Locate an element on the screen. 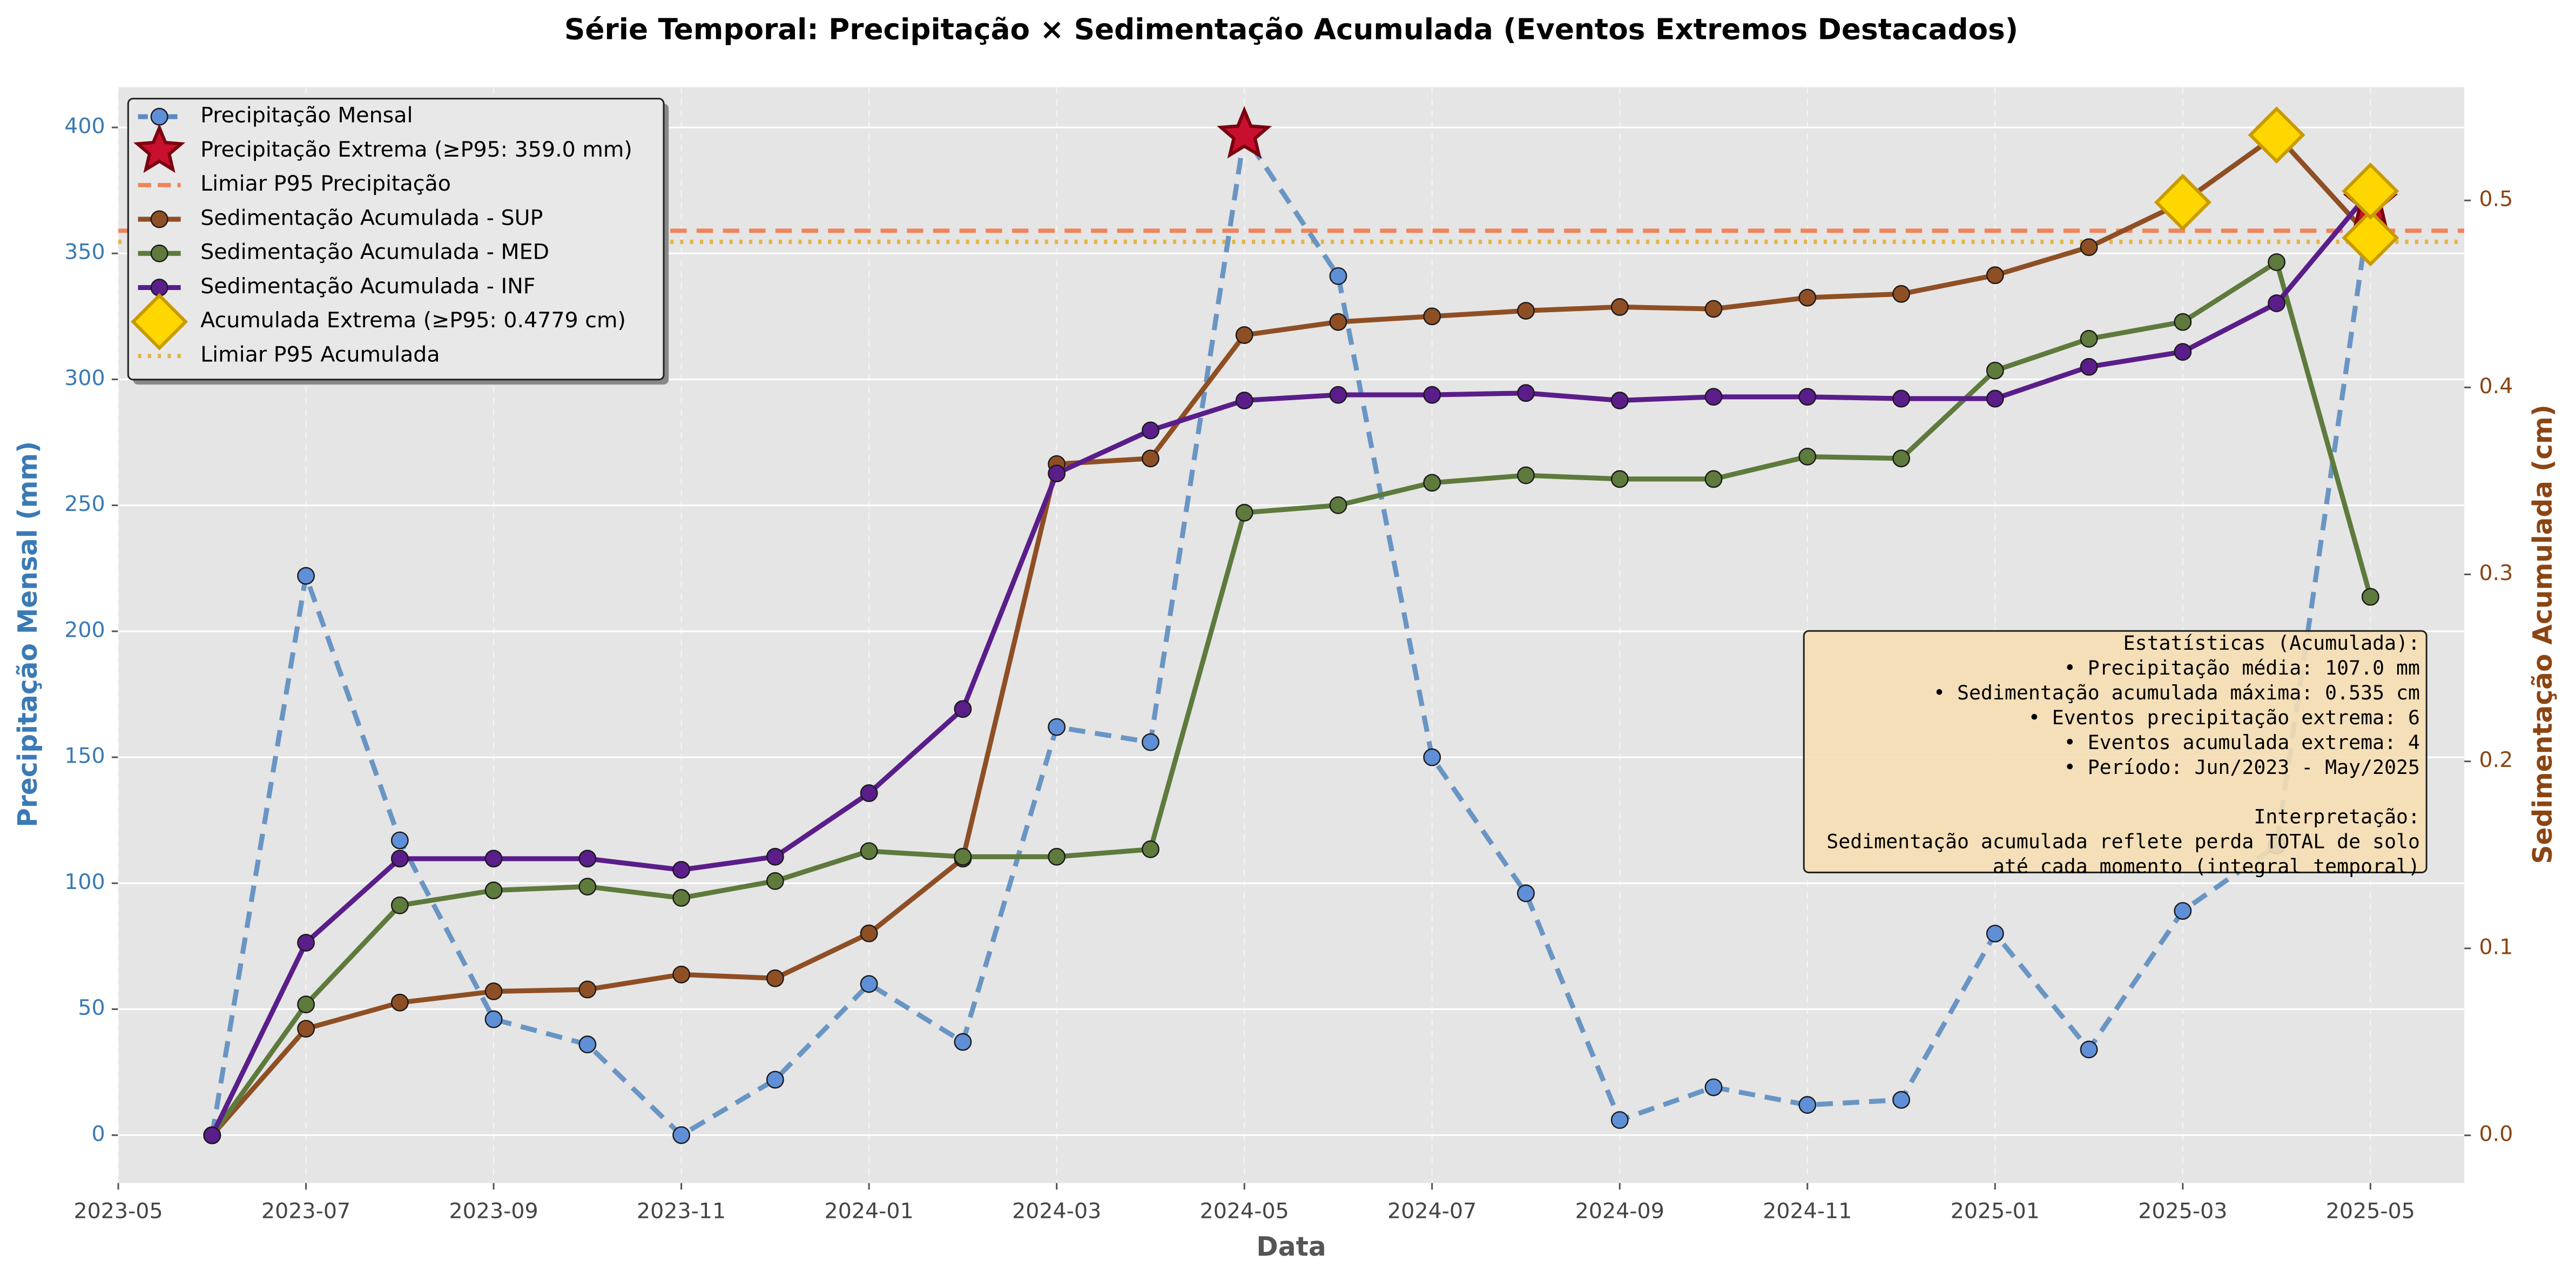  legend-box is located at coordinates (396, 239).